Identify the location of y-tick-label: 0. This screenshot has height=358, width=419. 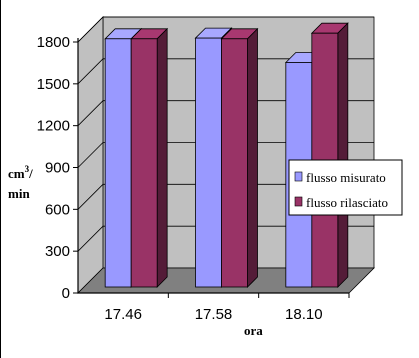
(66, 293).